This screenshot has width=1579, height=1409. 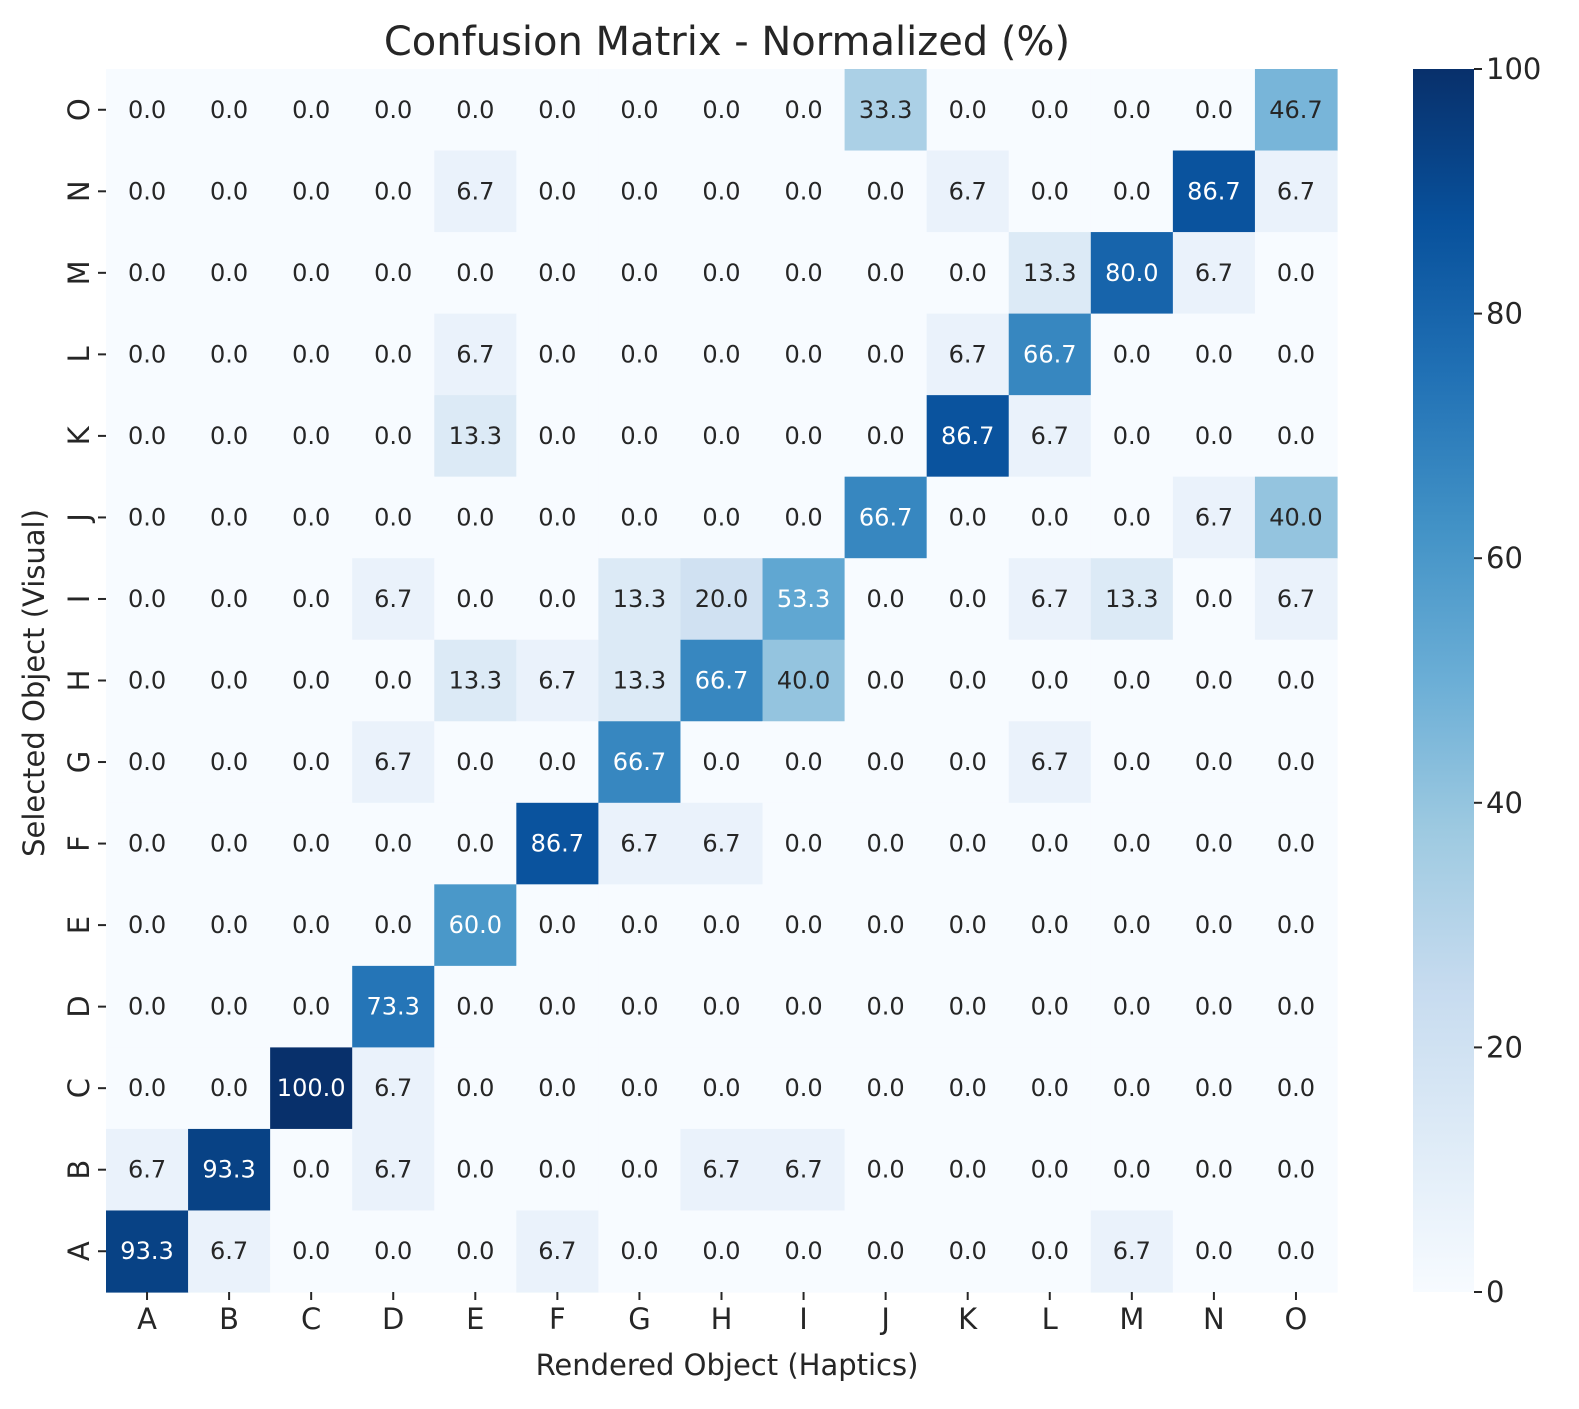 What do you see at coordinates (968, 1319) in the screenshot?
I see `x-tick-label: K` at bounding box center [968, 1319].